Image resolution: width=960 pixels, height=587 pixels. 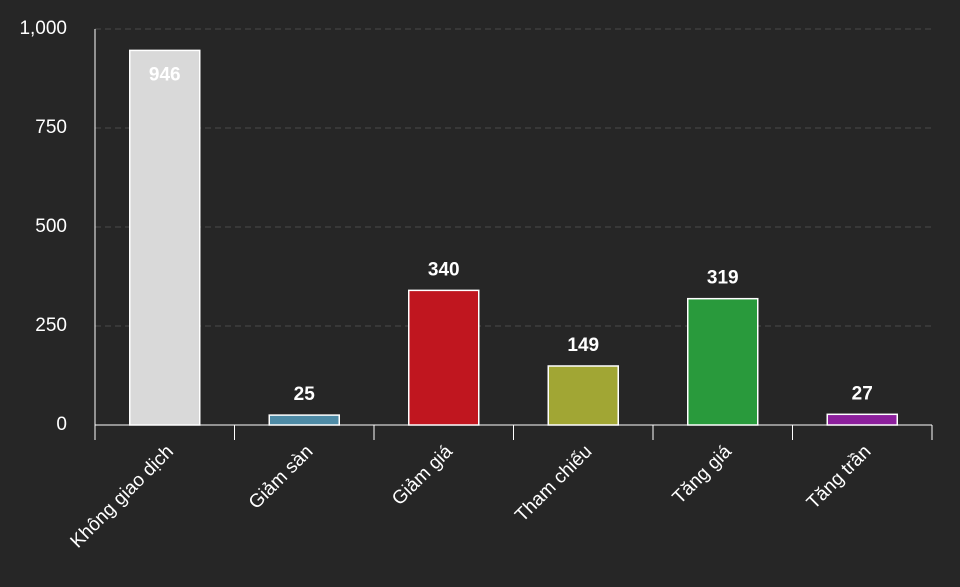 I want to click on value-label: 149, so click(x=583, y=345).